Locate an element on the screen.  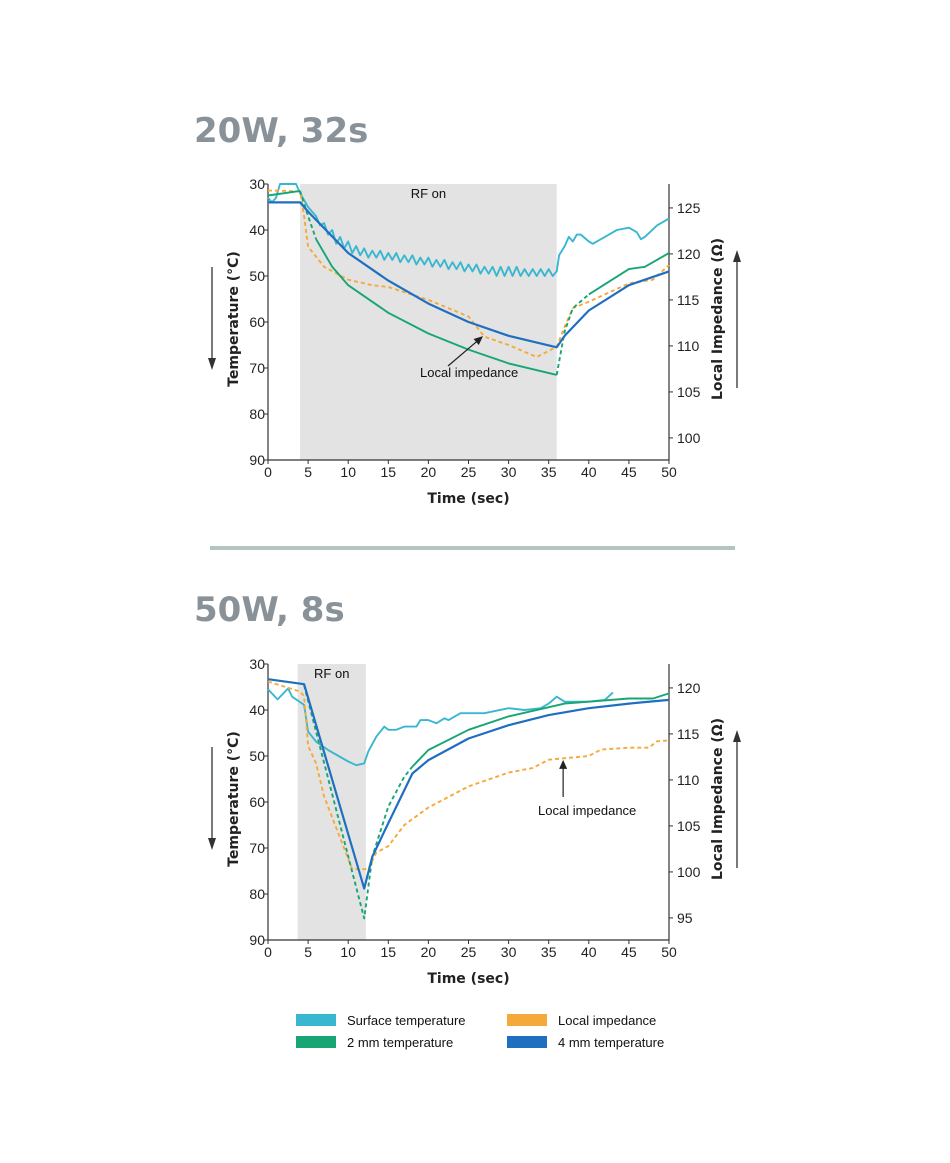
legend-label-surface: Surface temperature is located at coordinates (406, 1020).